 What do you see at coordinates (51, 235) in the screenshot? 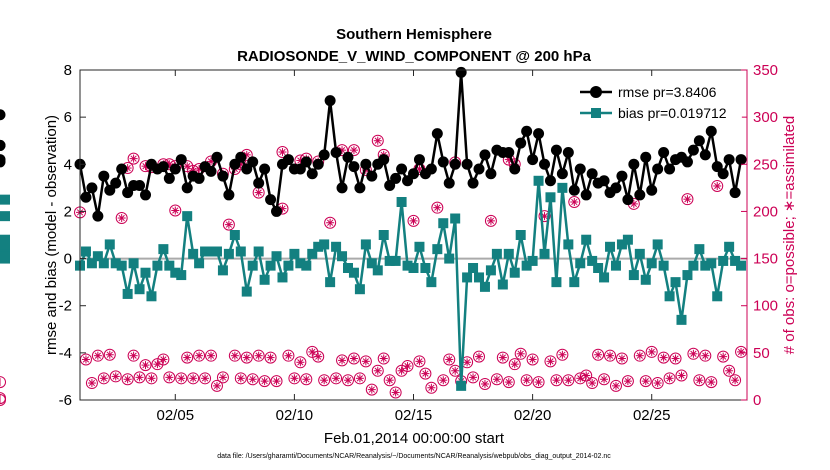
I see `y-axis-label-left: rmse and bias (model - observation)` at bounding box center [51, 235].